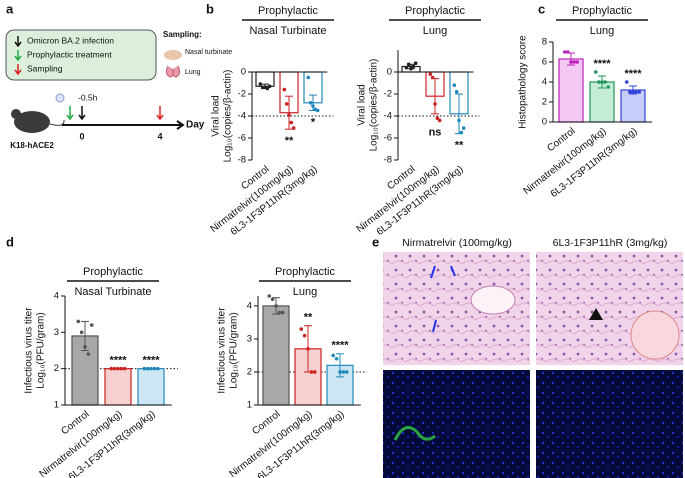 This screenshot has width=685, height=478. Describe the element at coordinates (45, 68) in the screenshot. I see `legend-text: Sampling` at that location.